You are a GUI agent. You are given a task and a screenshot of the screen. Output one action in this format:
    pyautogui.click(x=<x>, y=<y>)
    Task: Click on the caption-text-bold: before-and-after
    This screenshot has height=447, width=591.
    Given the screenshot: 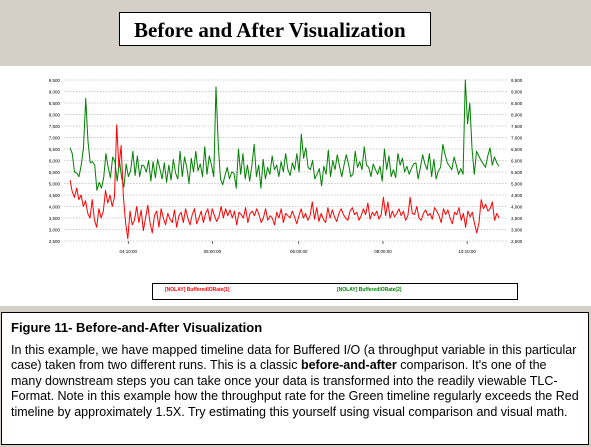 What is the action you would take?
    pyautogui.click(x=348, y=365)
    